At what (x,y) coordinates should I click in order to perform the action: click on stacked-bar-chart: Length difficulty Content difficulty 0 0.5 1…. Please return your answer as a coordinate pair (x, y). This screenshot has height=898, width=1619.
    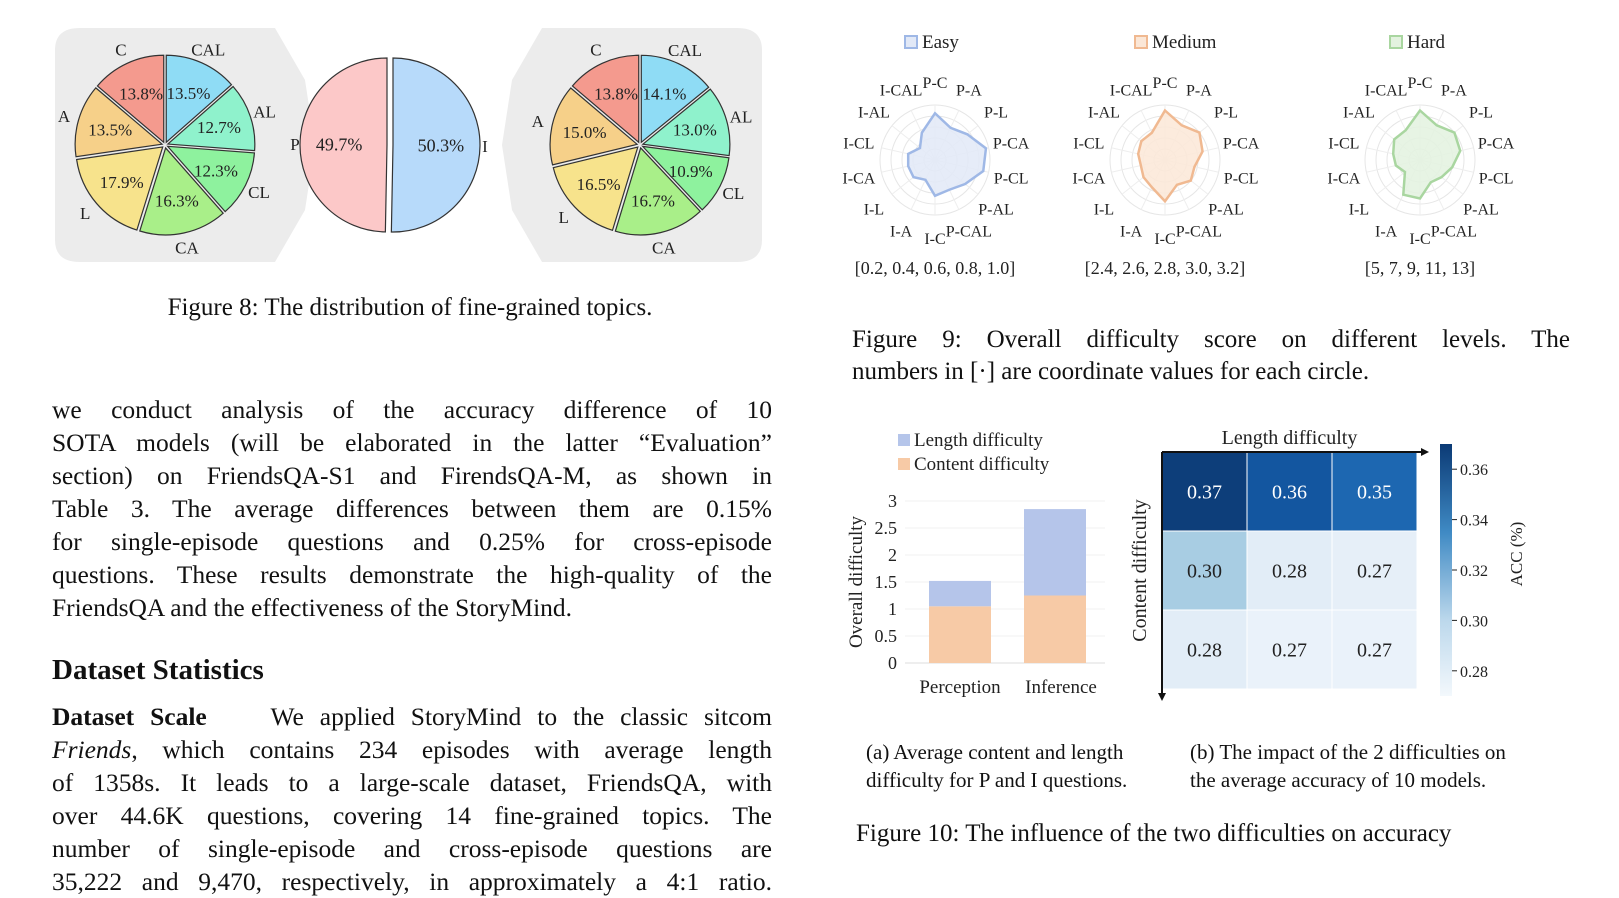
    Looking at the image, I should click on (975, 564).